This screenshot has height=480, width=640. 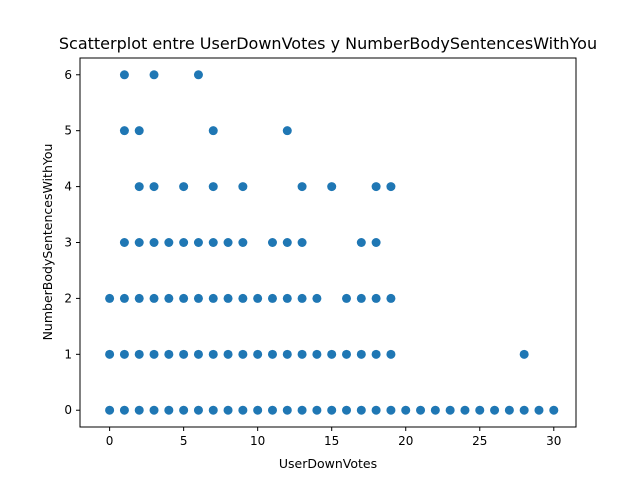 I want to click on y-tick-label: 4, so click(x=68, y=187).